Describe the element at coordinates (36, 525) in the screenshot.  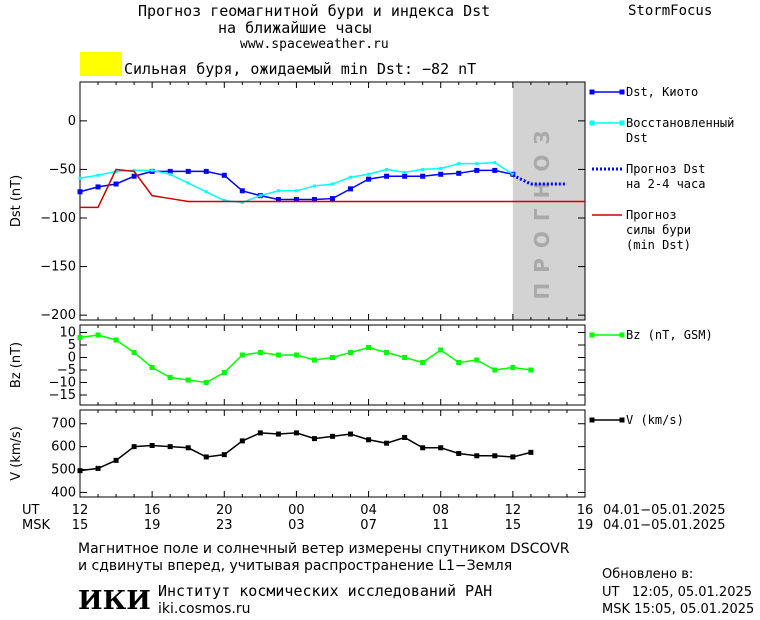
I see `msk-label: MSK` at that location.